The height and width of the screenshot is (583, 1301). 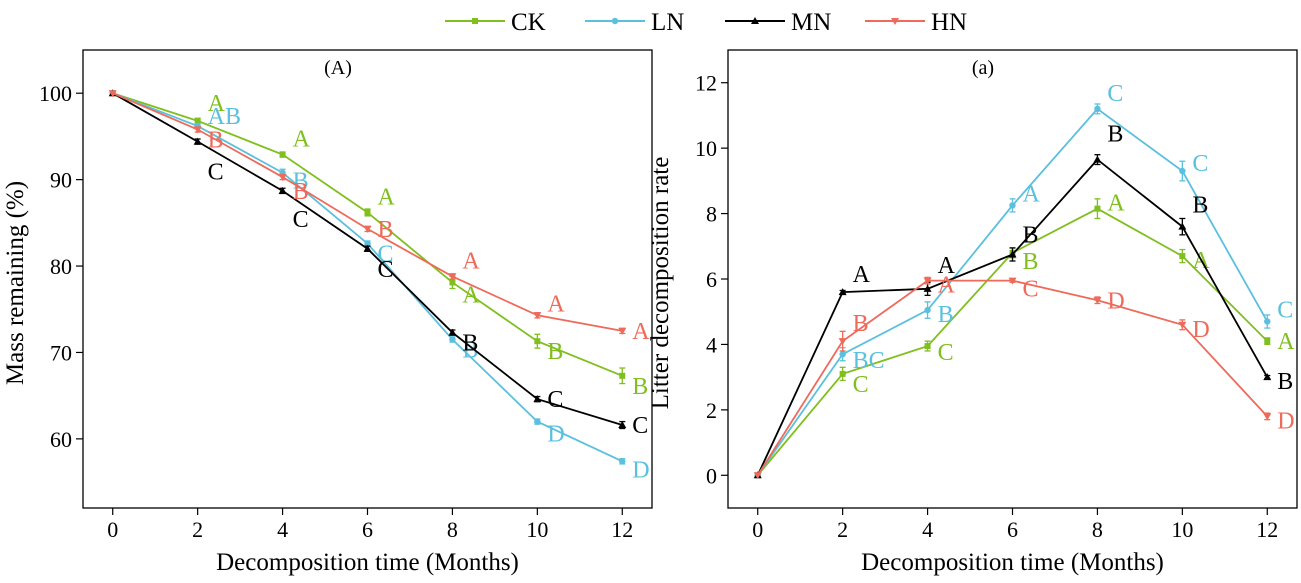 I want to click on legend-marker-hn, so click(x=895, y=21).